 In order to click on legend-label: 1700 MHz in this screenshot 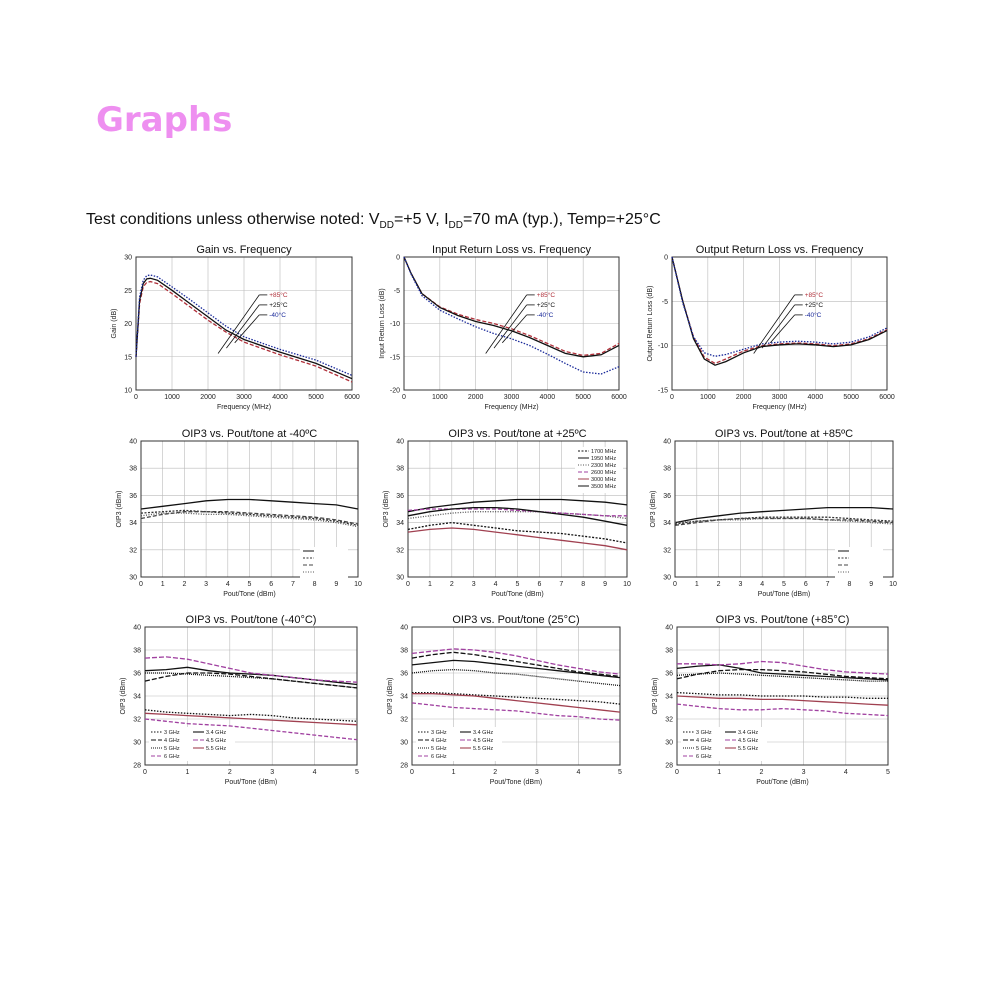, I will do `click(603, 452)`.